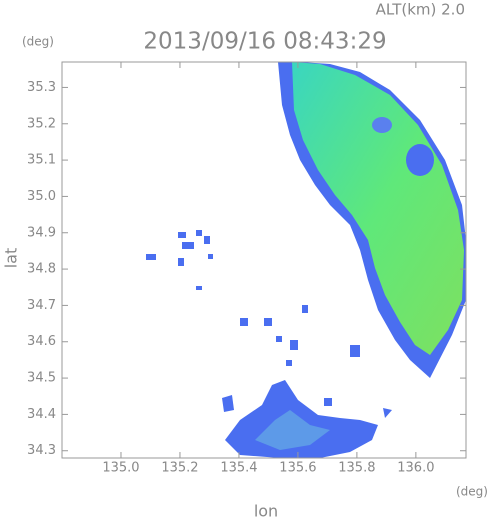  Describe the element at coordinates (120, 468) in the screenshot. I see `x-tick-label: 135.0` at that location.